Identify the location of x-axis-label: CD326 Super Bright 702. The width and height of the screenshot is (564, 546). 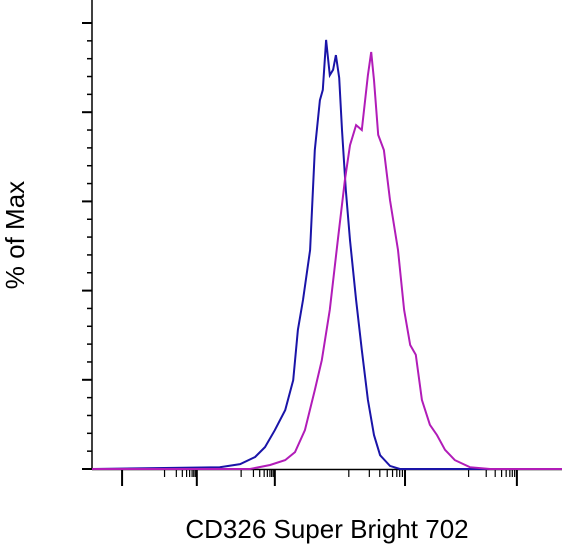
(326, 529).